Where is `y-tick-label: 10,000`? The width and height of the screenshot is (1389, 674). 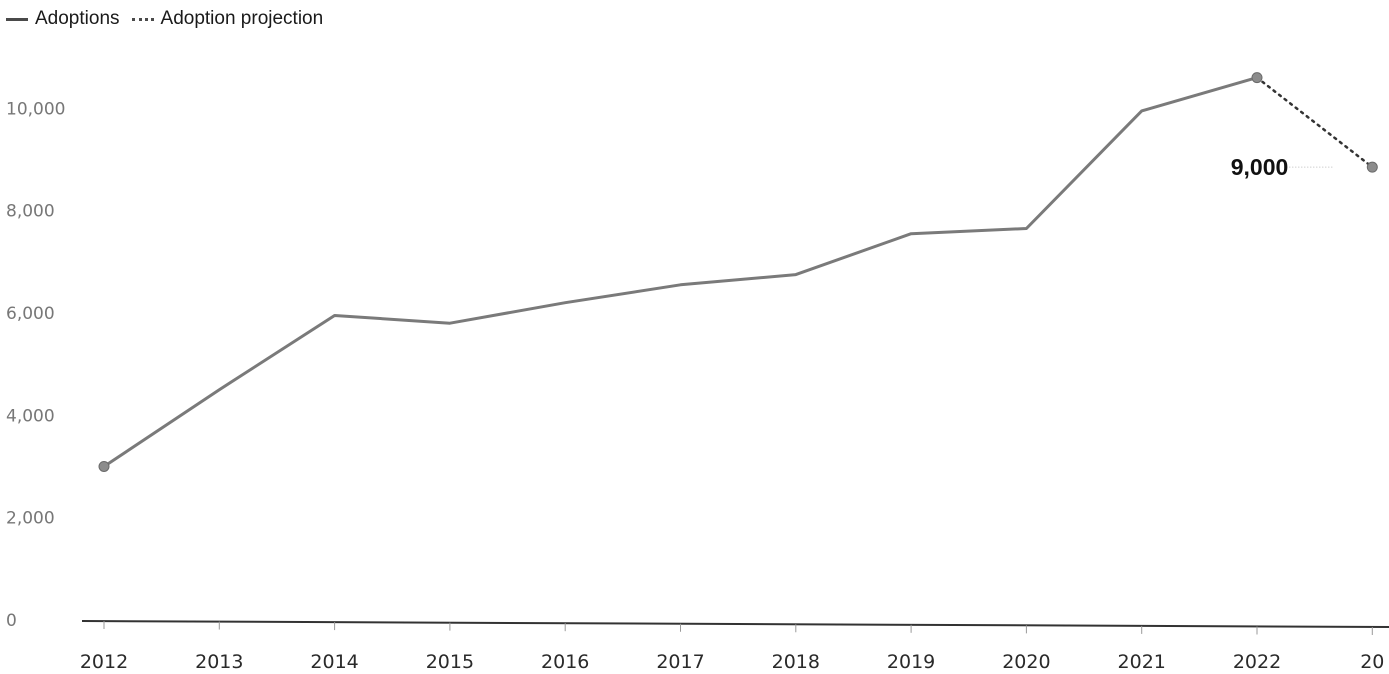
y-tick-label: 10,000 is located at coordinates (35, 109).